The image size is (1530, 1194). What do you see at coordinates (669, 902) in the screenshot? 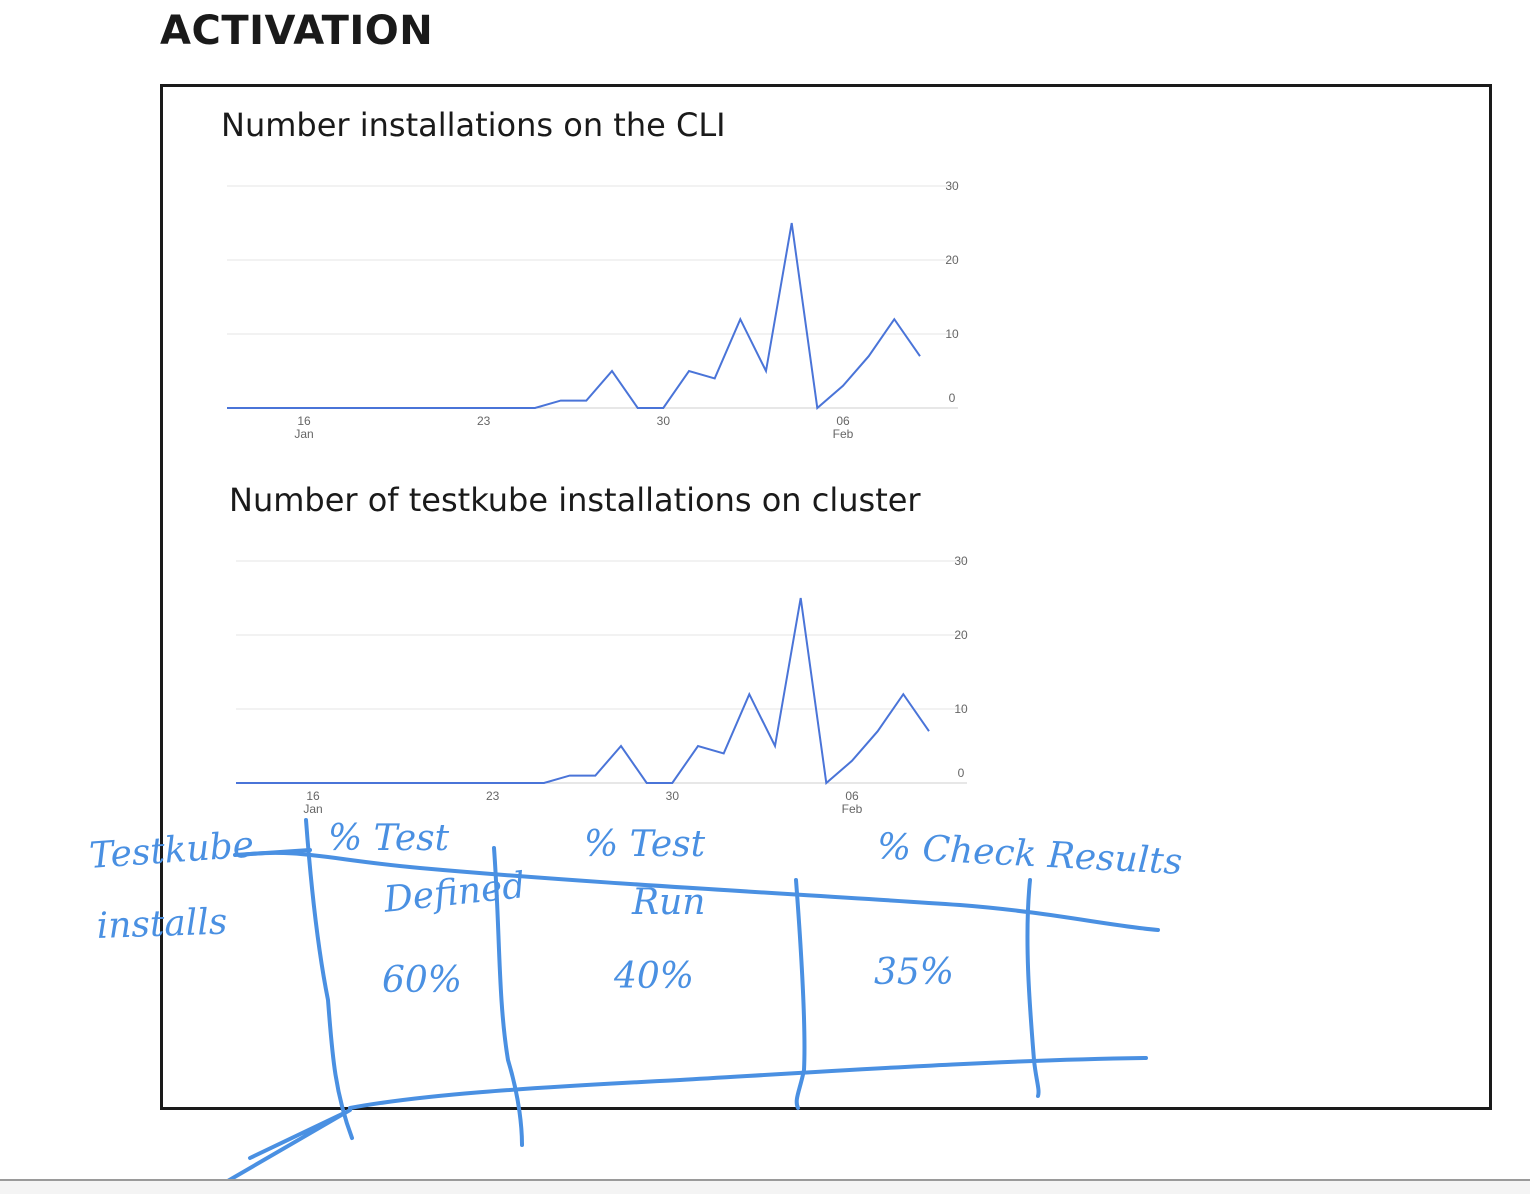
I see `handwritten-column-header: Run` at bounding box center [669, 902].